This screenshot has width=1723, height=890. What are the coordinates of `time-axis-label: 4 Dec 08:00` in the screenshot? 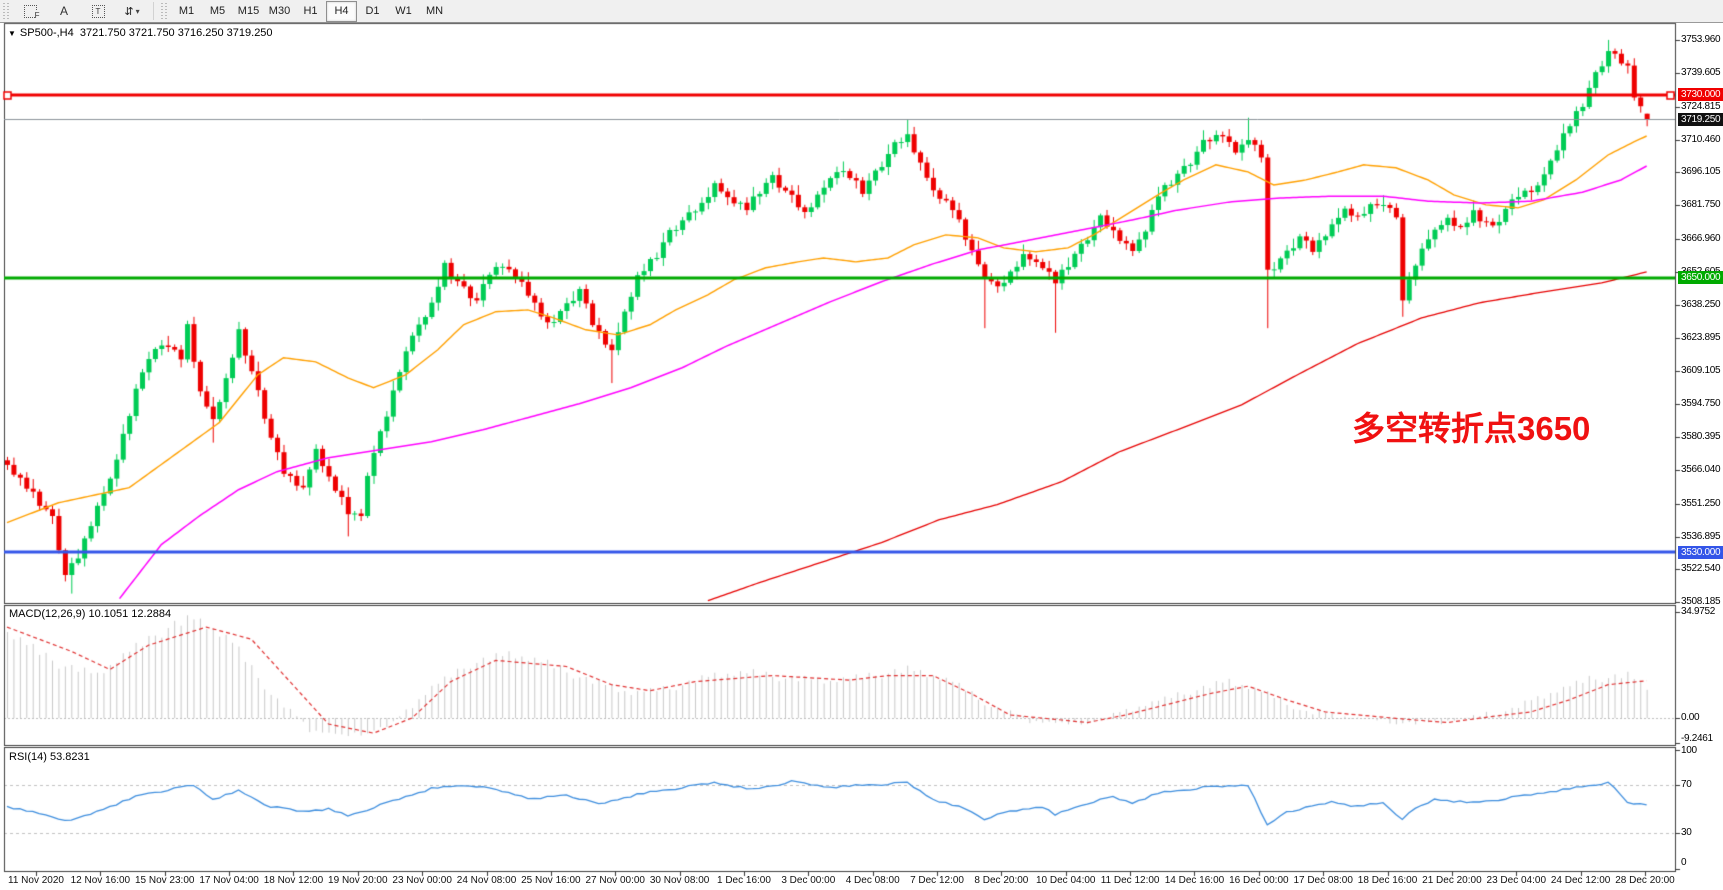 It's located at (872, 880).